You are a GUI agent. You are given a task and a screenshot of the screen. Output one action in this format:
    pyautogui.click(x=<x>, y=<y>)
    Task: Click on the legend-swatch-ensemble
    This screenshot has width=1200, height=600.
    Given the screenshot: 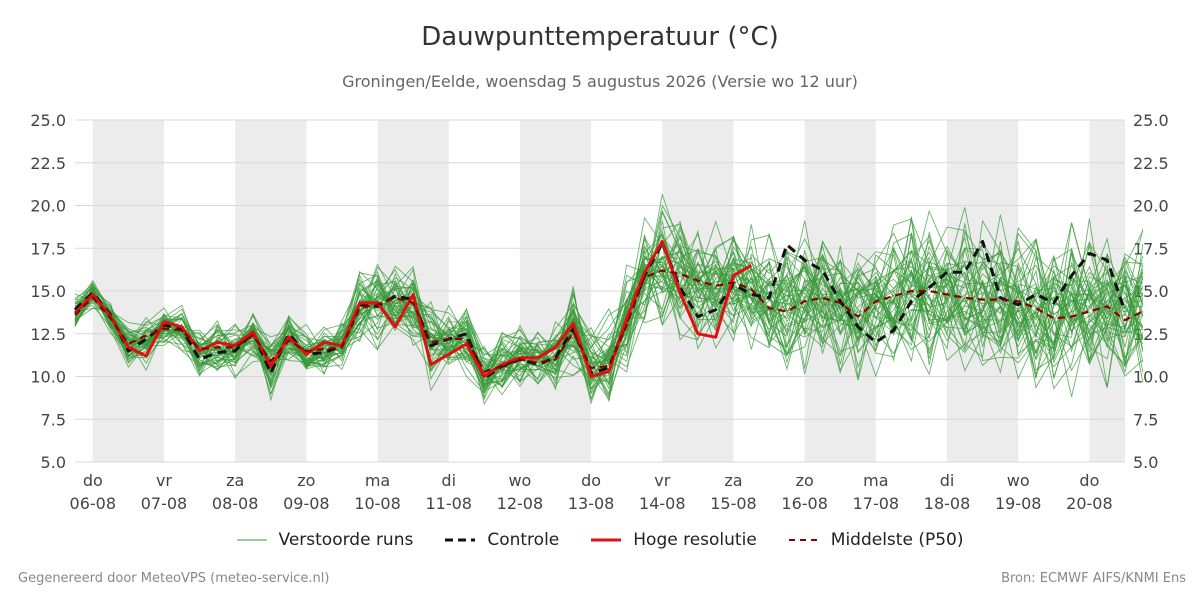 What is the action you would take?
    pyautogui.click(x=251, y=540)
    